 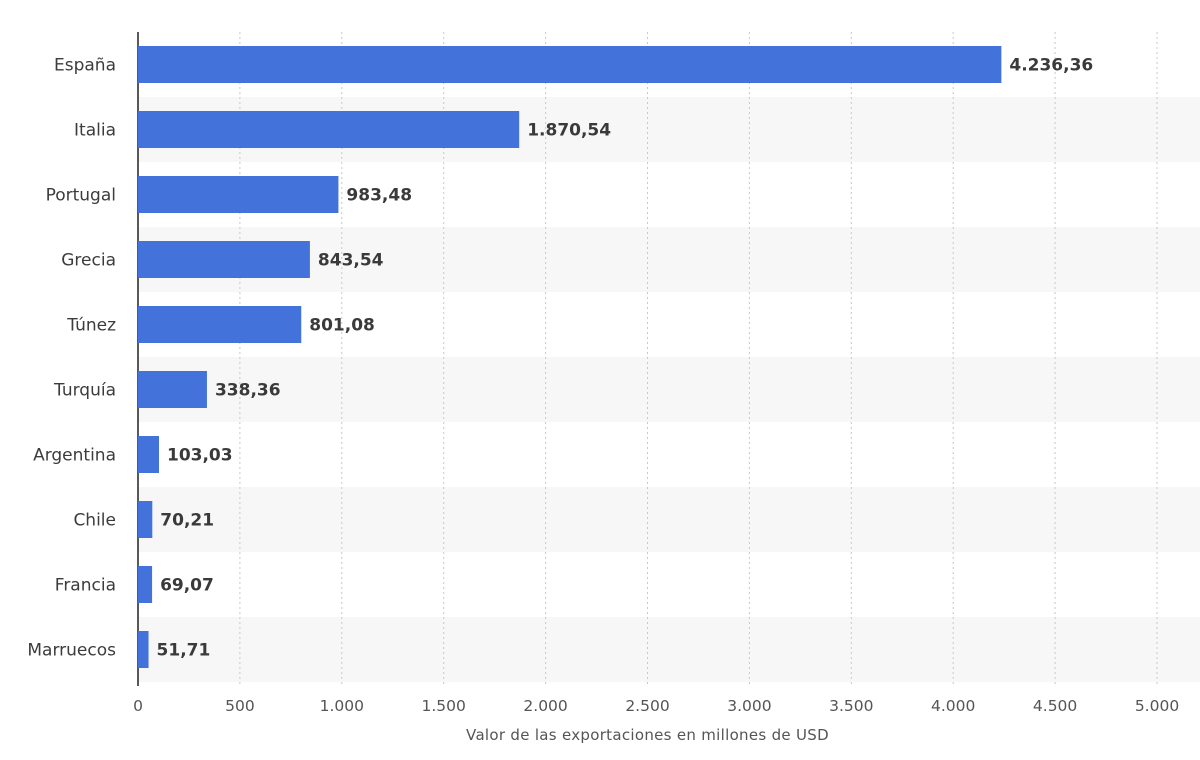 I want to click on x-tick-label: 1.000, so click(x=342, y=706).